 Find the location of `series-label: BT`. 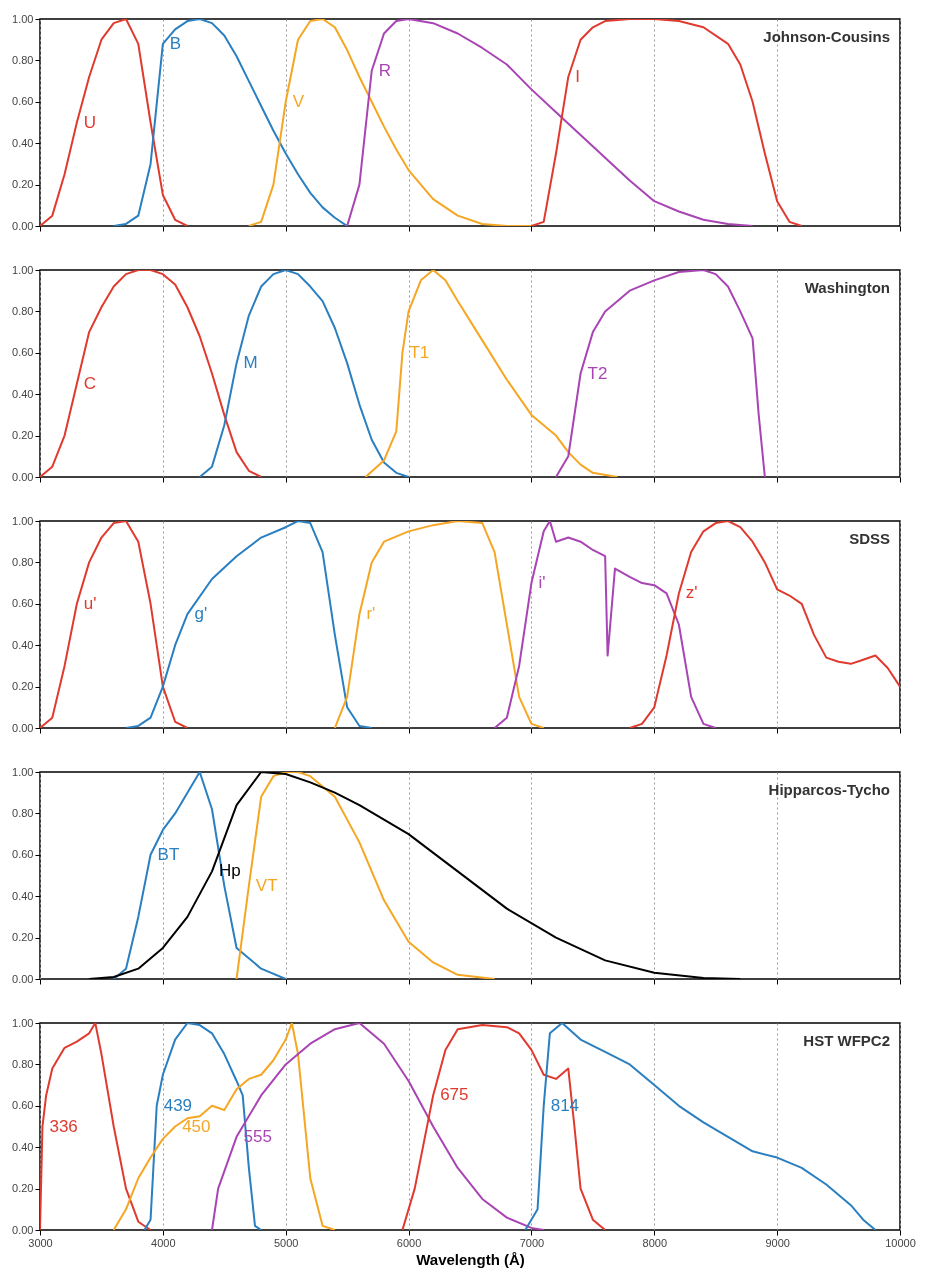

series-label: BT is located at coordinates (168, 854).